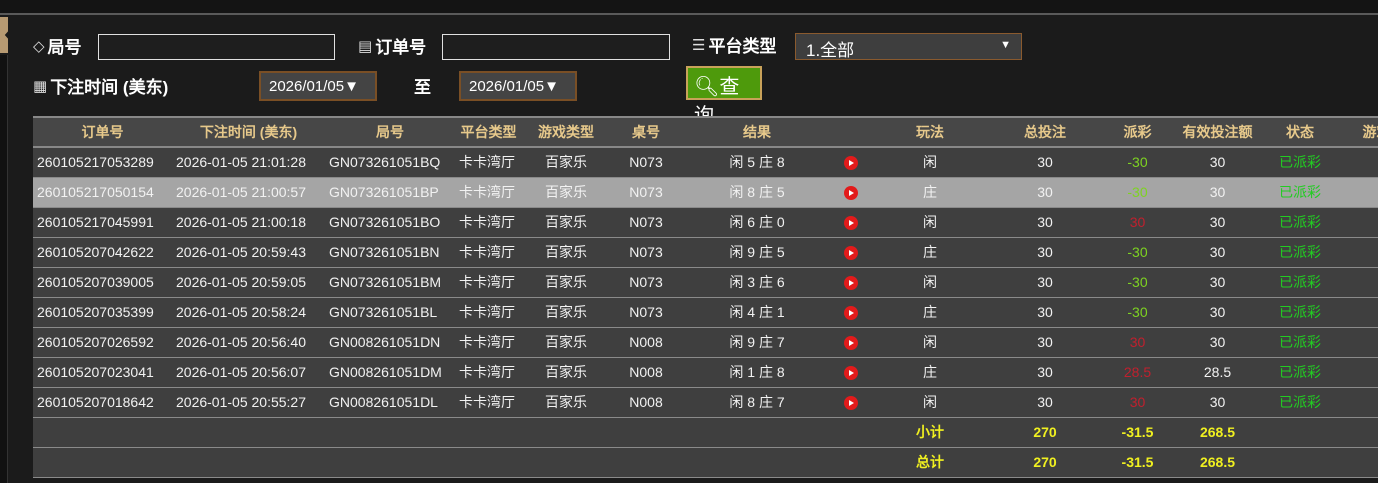  What do you see at coordinates (102, 192) in the screenshot?
I see `cell-order: 260105217050154` at bounding box center [102, 192].